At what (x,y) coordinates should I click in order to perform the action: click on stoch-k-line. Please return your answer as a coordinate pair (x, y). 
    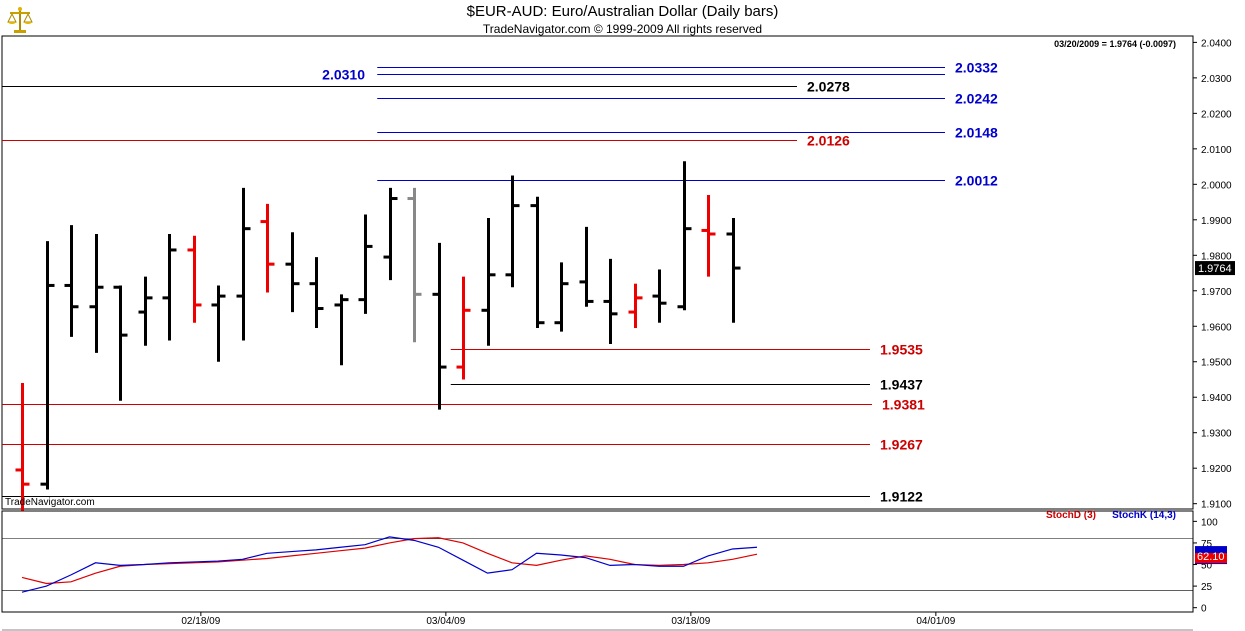
    Looking at the image, I should click on (389, 564).